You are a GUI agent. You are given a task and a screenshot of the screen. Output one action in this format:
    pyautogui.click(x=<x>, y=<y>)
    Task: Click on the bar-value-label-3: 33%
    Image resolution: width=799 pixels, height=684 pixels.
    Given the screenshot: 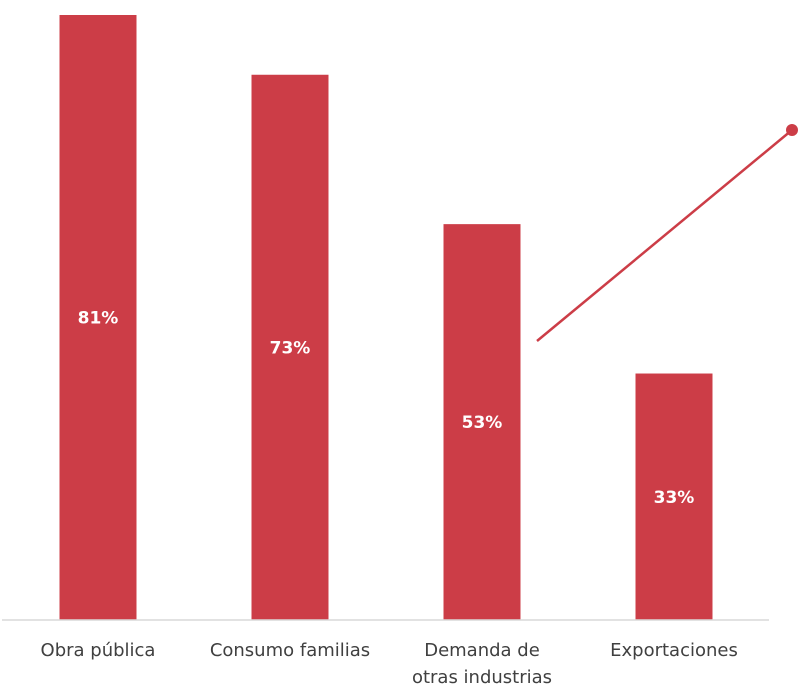 What is the action you would take?
    pyautogui.click(x=674, y=498)
    